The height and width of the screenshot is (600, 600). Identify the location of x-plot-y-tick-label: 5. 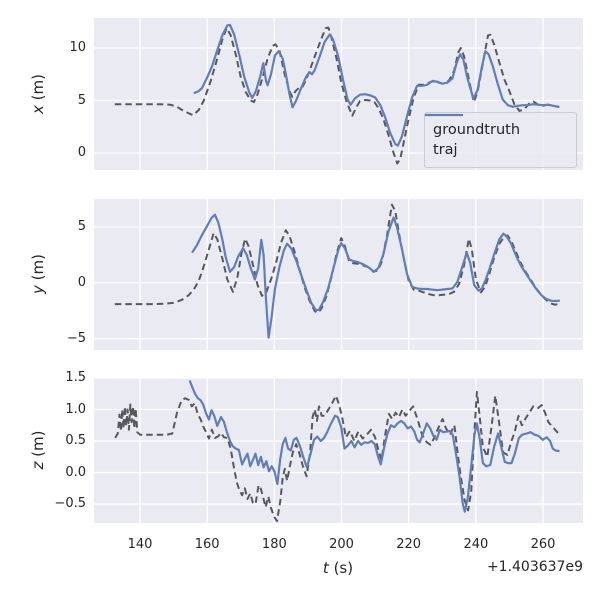
(81, 100).